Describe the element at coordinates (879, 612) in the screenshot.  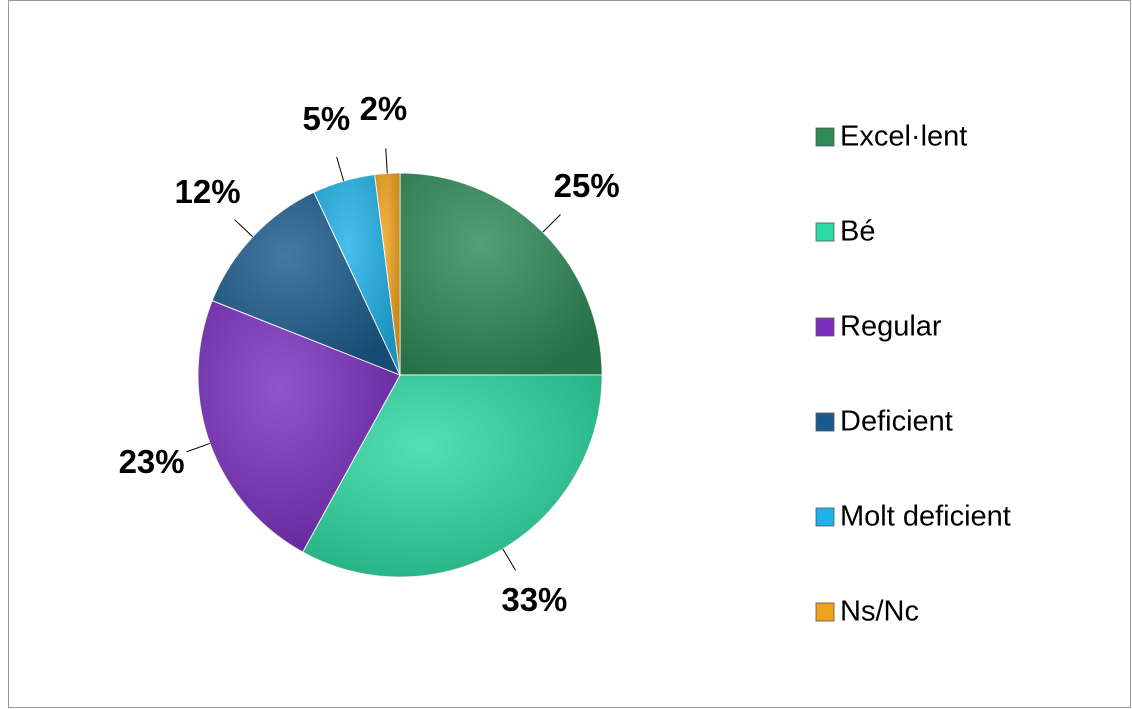
I see `legend-label: Ns/Nc` at that location.